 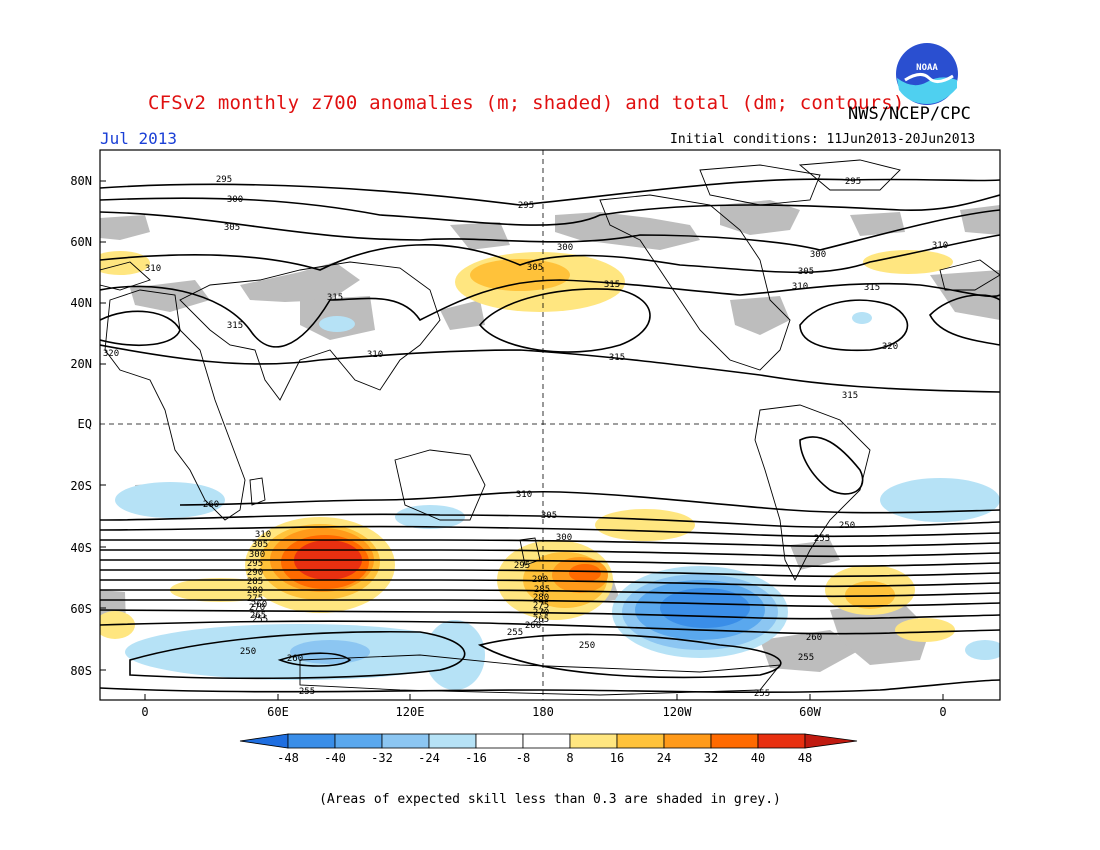 I want to click on initial-conditions: Initial conditions: 11Jun2013-20Jun2013, so click(x=823, y=139).